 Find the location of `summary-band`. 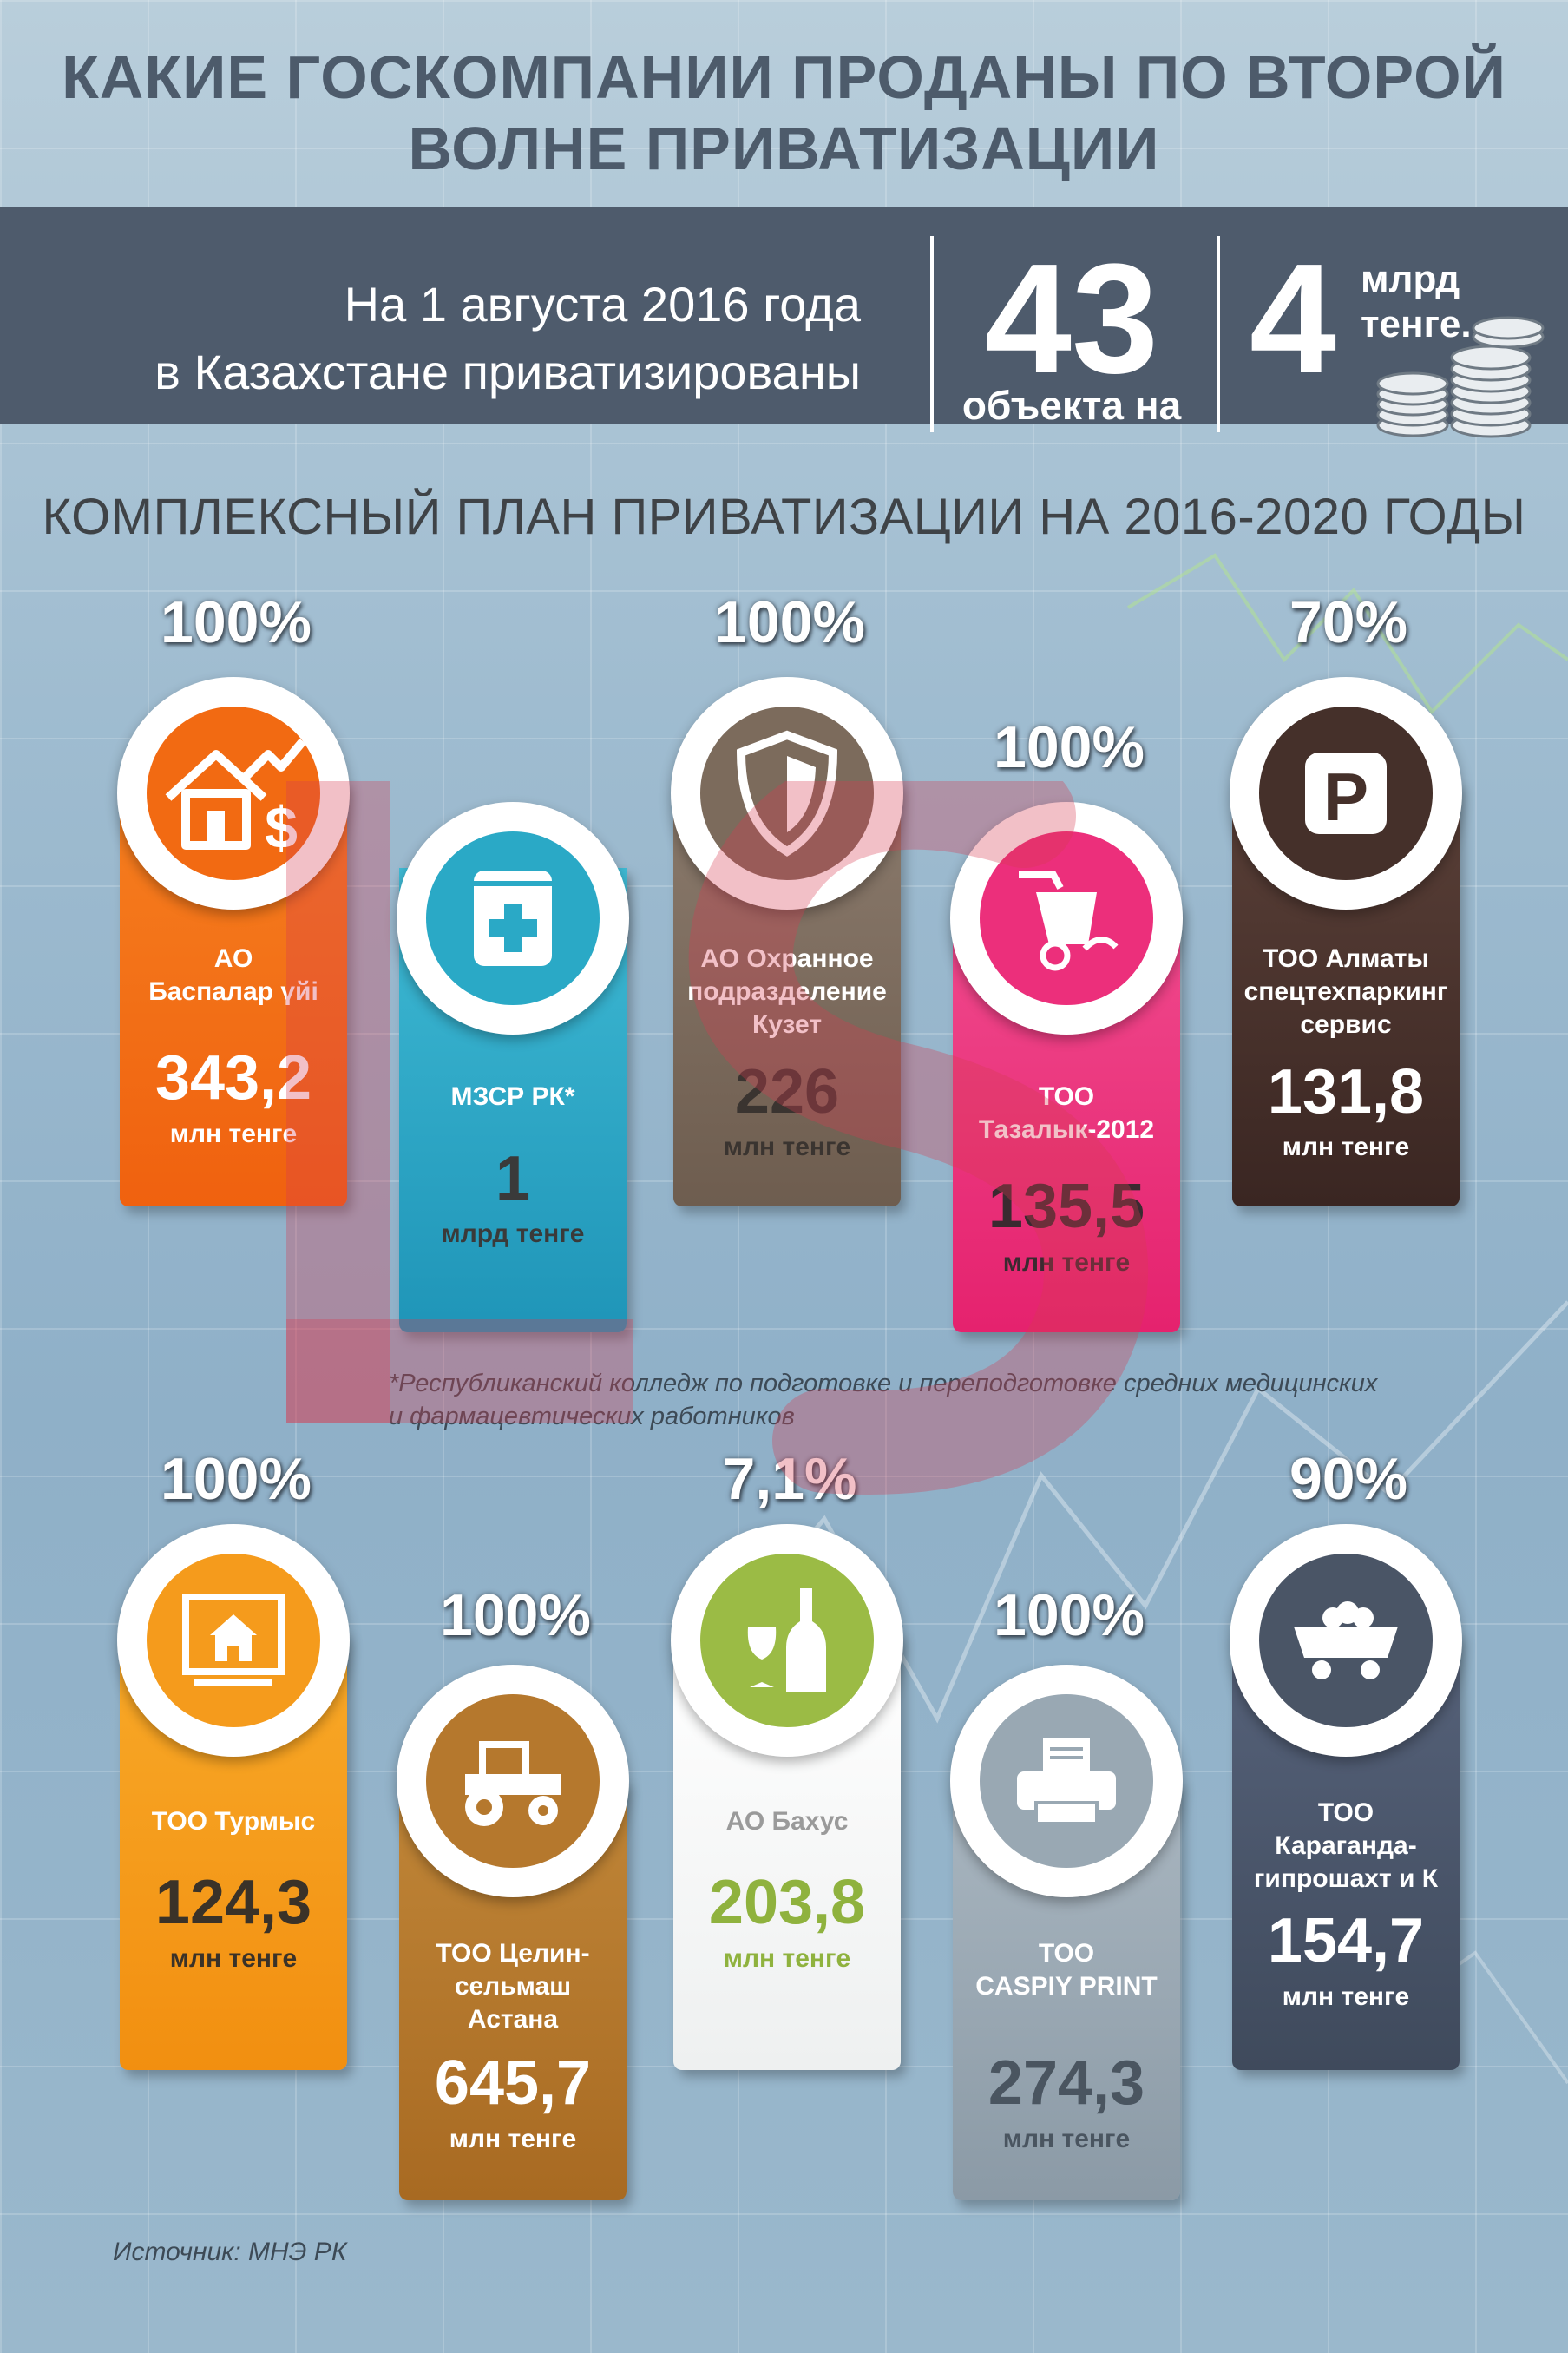

summary-band is located at coordinates (784, 315).